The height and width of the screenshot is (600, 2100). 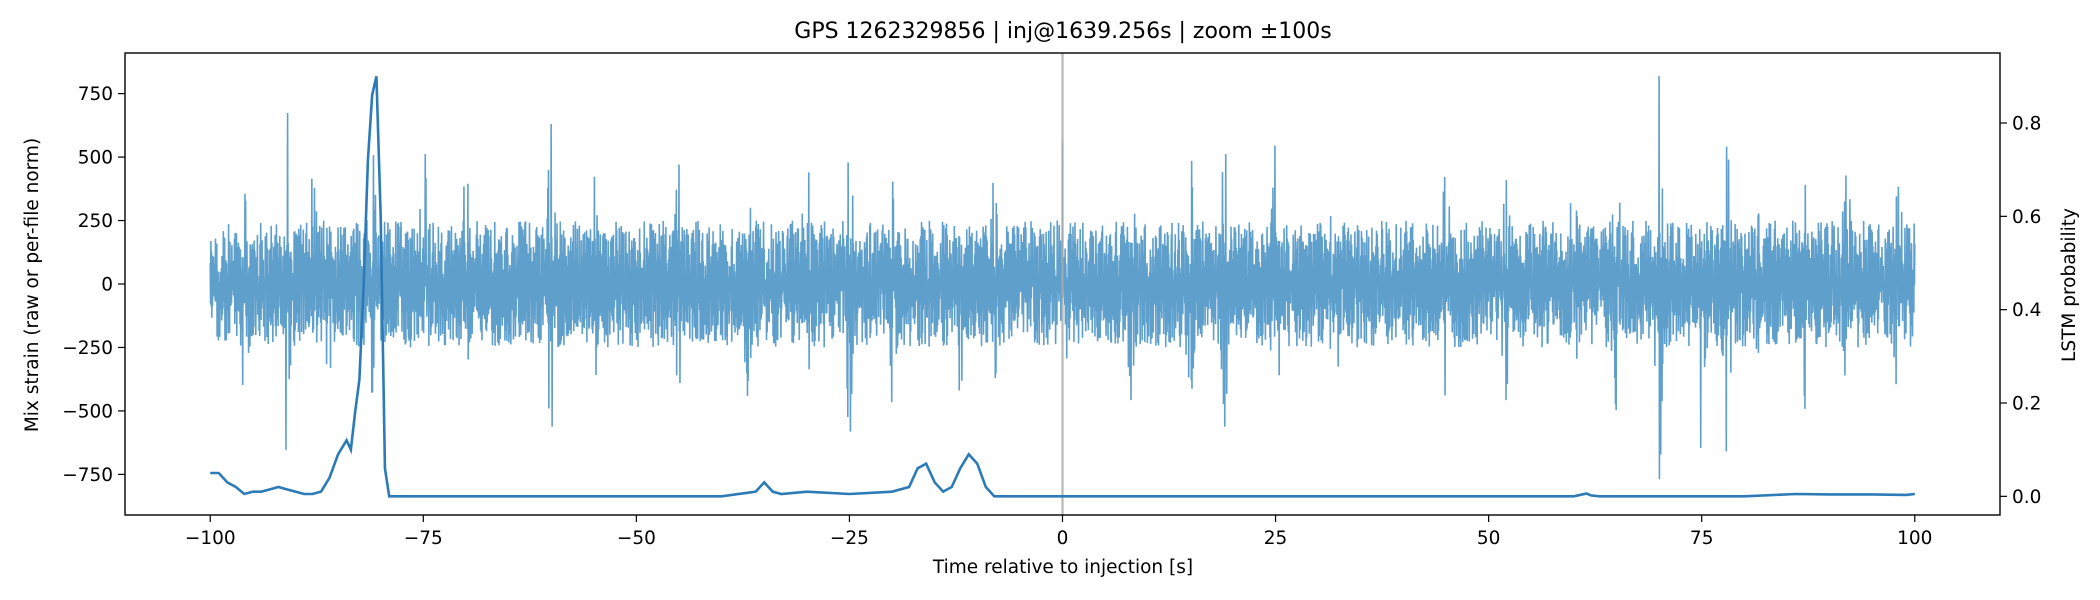 What do you see at coordinates (93, 285) in the screenshot?
I see `y-axis-left: 750 500 250 0 −250 −500 −750` at bounding box center [93, 285].